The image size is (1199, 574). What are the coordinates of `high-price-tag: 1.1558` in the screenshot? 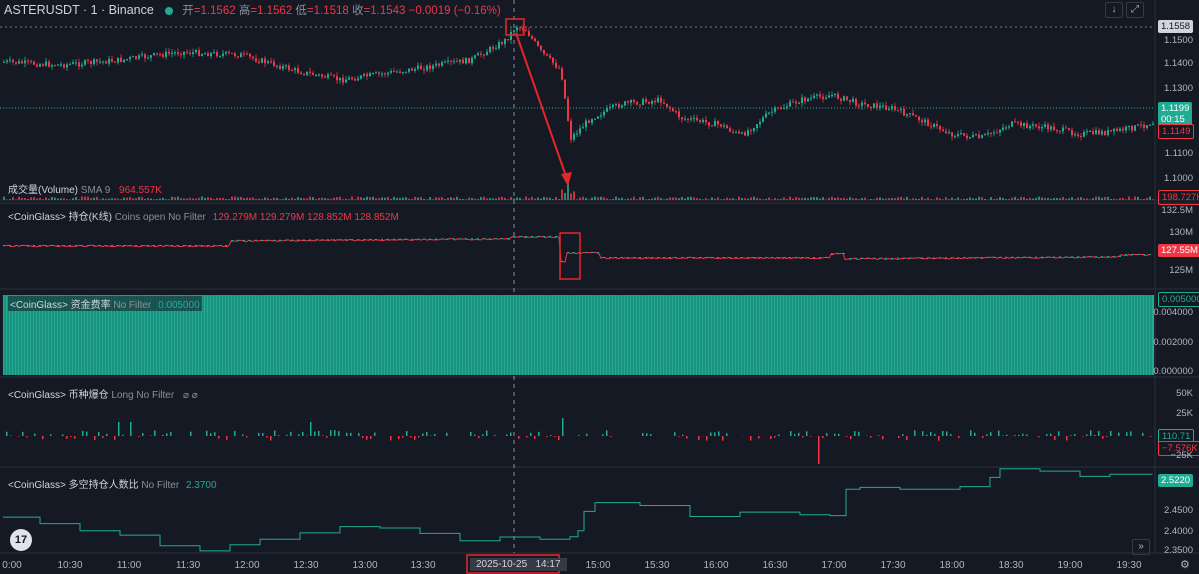 It's located at (1176, 26).